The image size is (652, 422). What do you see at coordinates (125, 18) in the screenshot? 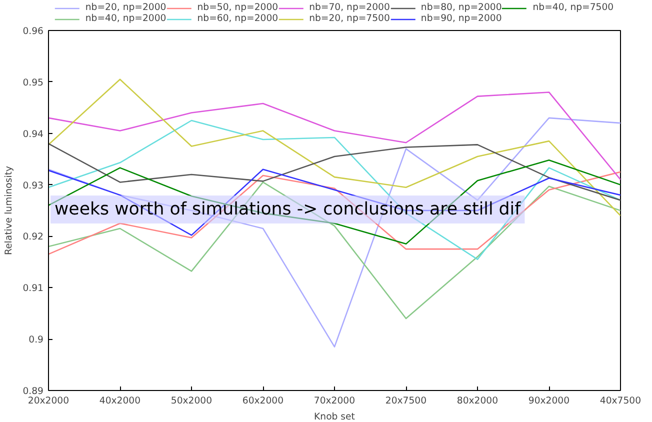
I see `legend-label: nb=40, np=2000` at bounding box center [125, 18].